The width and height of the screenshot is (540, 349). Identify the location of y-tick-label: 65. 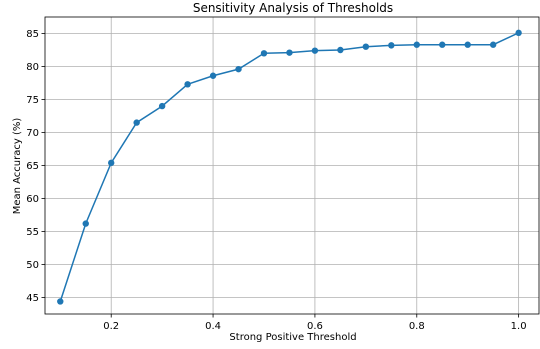
(32, 166).